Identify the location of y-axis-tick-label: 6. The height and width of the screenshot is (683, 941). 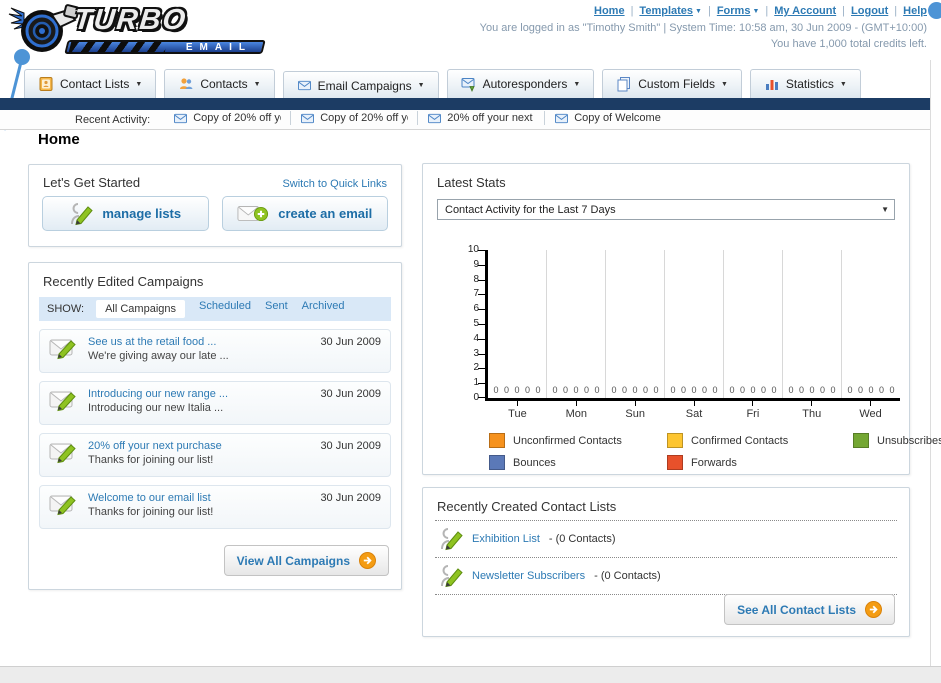
(476, 309).